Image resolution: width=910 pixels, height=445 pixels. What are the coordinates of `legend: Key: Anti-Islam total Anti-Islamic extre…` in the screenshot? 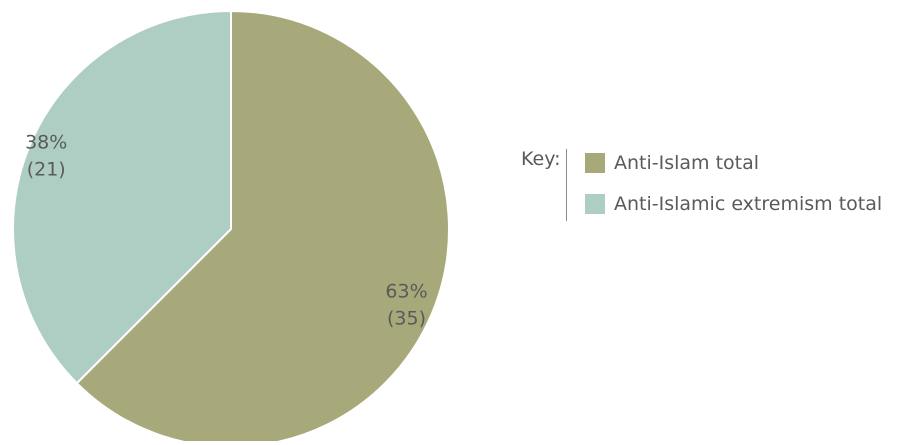 It's located at (713, 184).